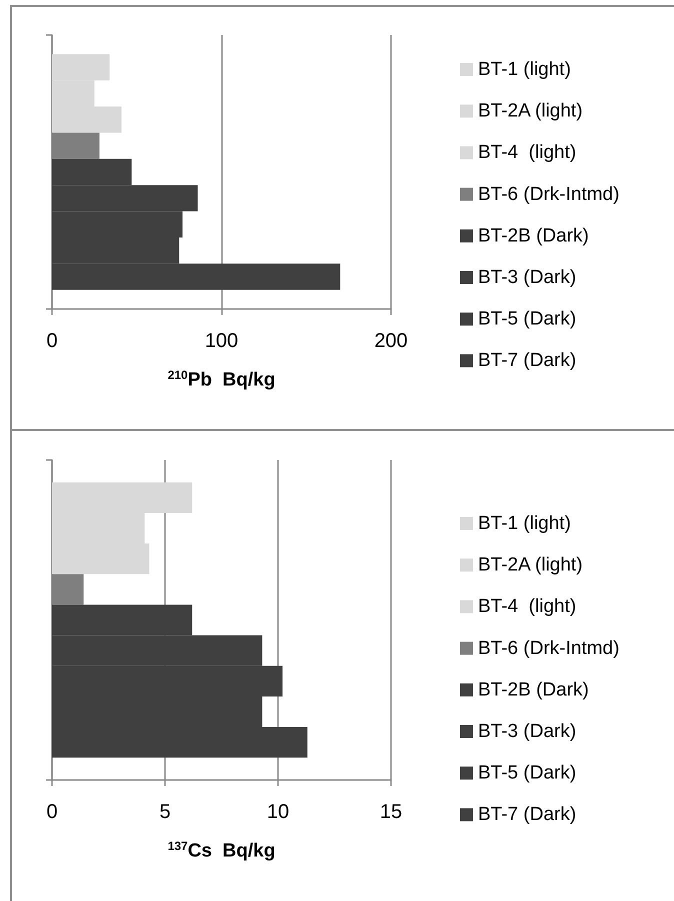 The height and width of the screenshot is (901, 674). Describe the element at coordinates (278, 812) in the screenshot. I see `x-tick-label: 10` at that location.